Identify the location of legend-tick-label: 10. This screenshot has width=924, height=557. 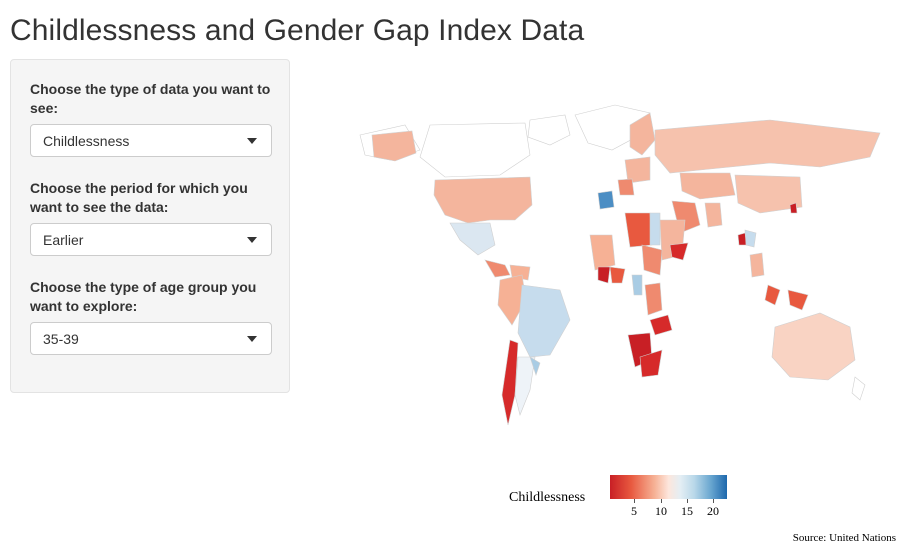
(661, 511).